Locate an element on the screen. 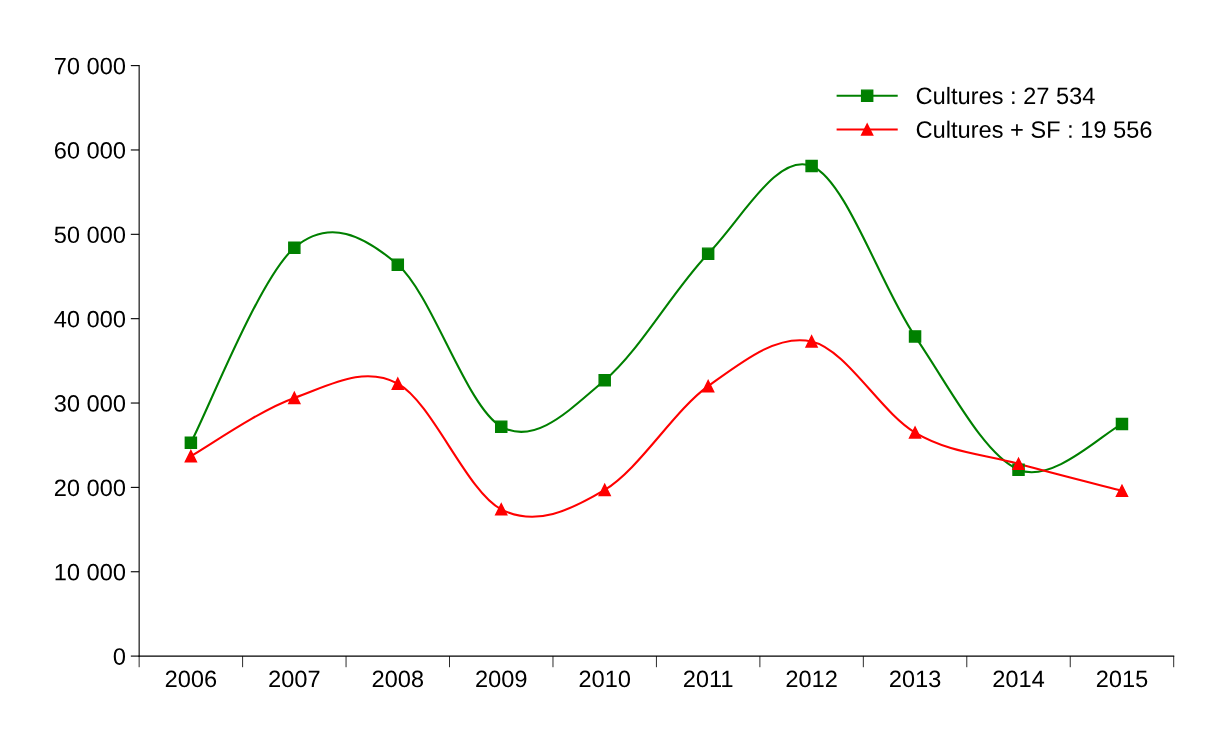  x-tick-label: 2013 is located at coordinates (915, 679).